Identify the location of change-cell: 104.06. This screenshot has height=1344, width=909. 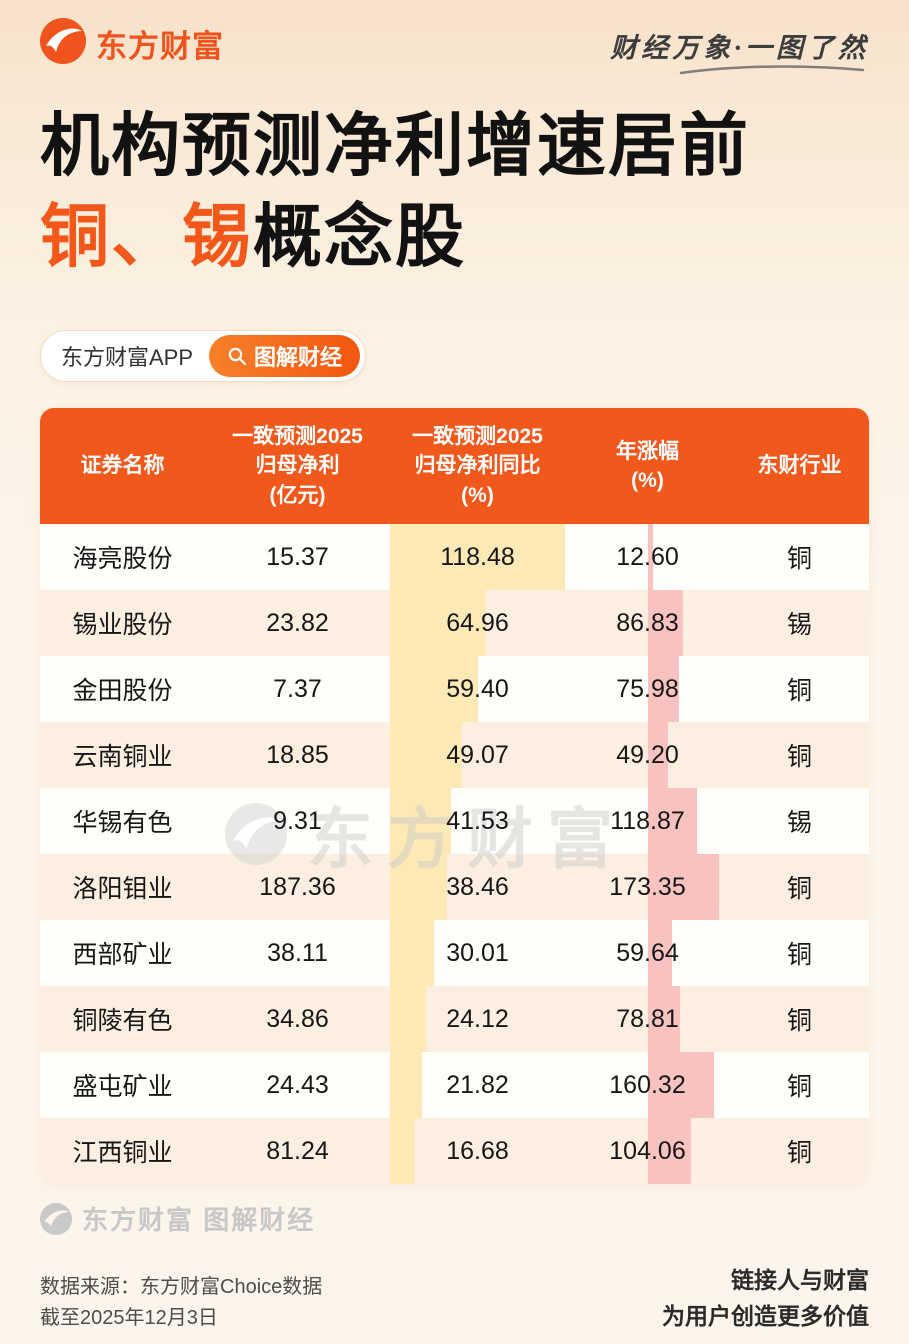
(647, 1151).